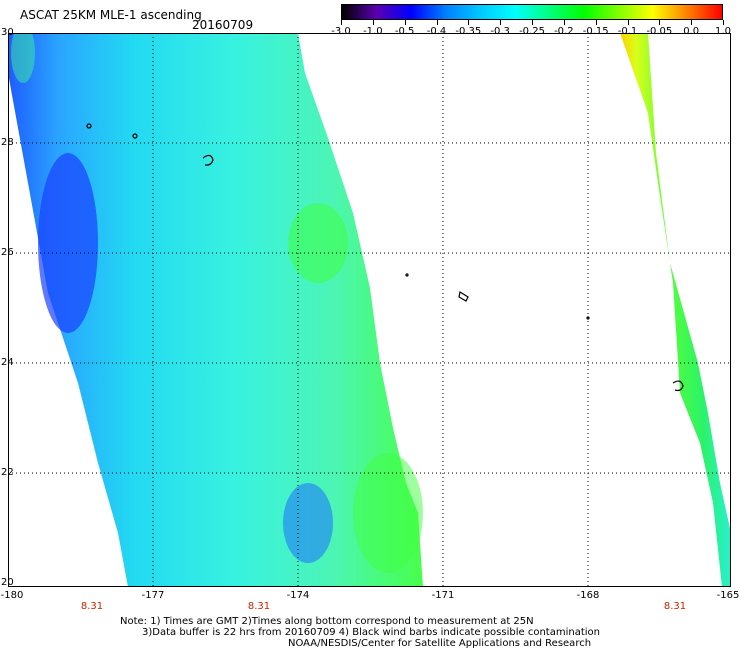 This screenshot has width=740, height=650. Describe the element at coordinates (7, 142) in the screenshot. I see `latitude-label: 28` at that location.